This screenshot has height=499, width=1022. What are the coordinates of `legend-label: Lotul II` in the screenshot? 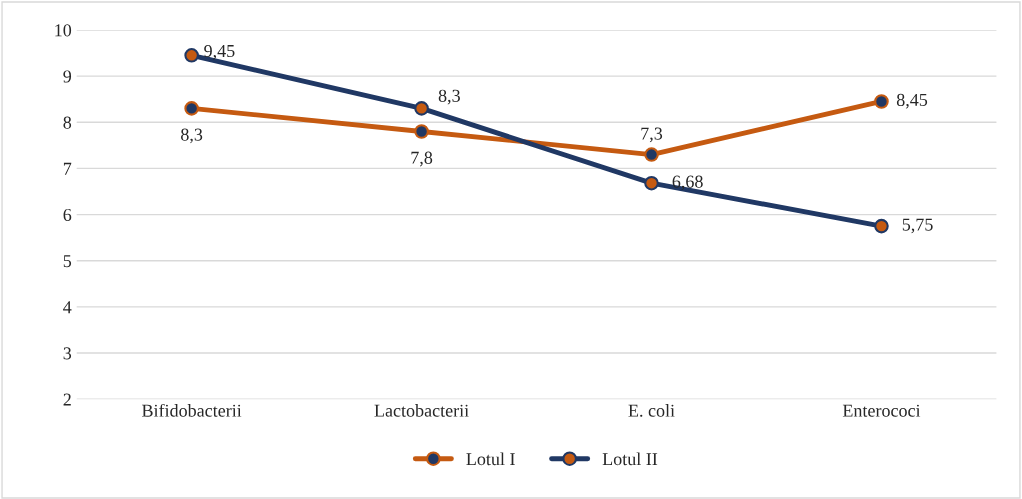 It's located at (630, 459).